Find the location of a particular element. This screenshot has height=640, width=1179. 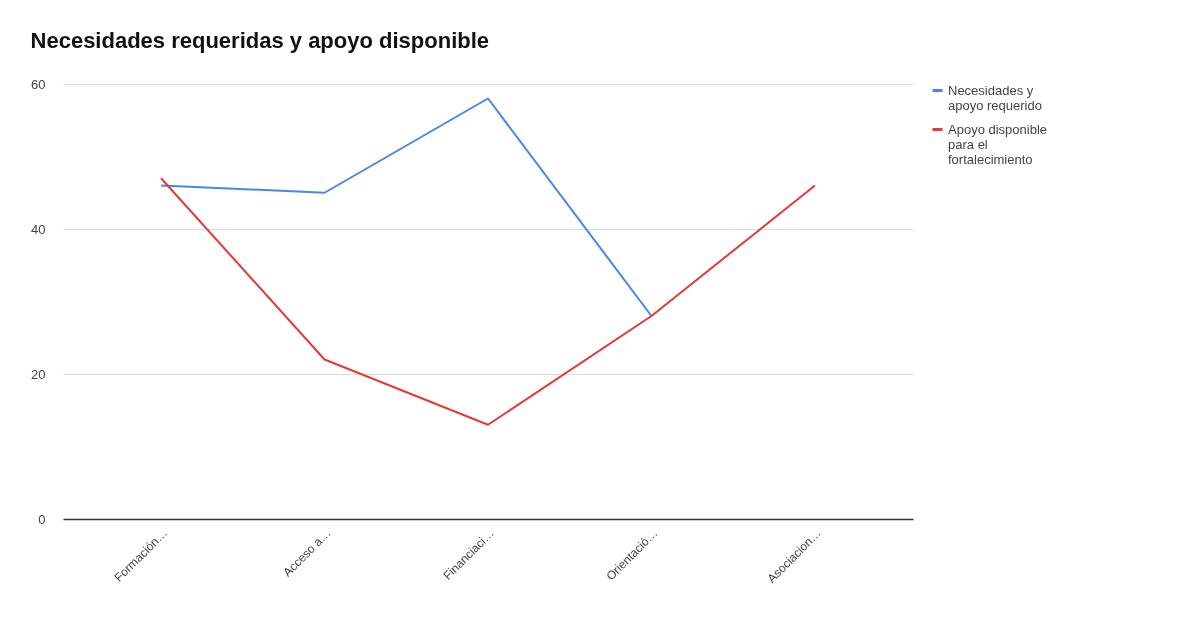

y-tick-label: 40 is located at coordinates (38, 229).